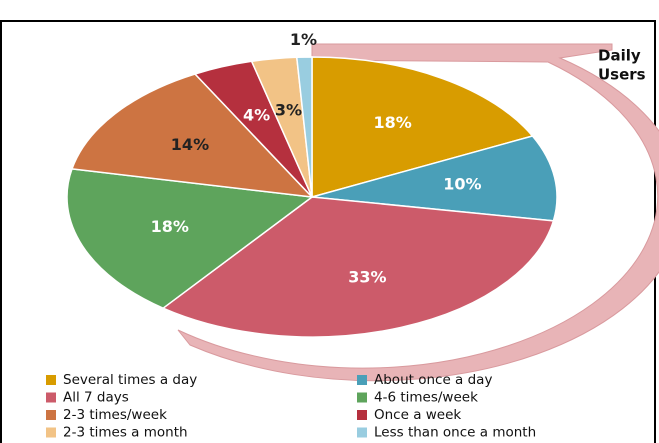  Describe the element at coordinates (256, 115) in the screenshot. I see `data-label: 4%` at that location.